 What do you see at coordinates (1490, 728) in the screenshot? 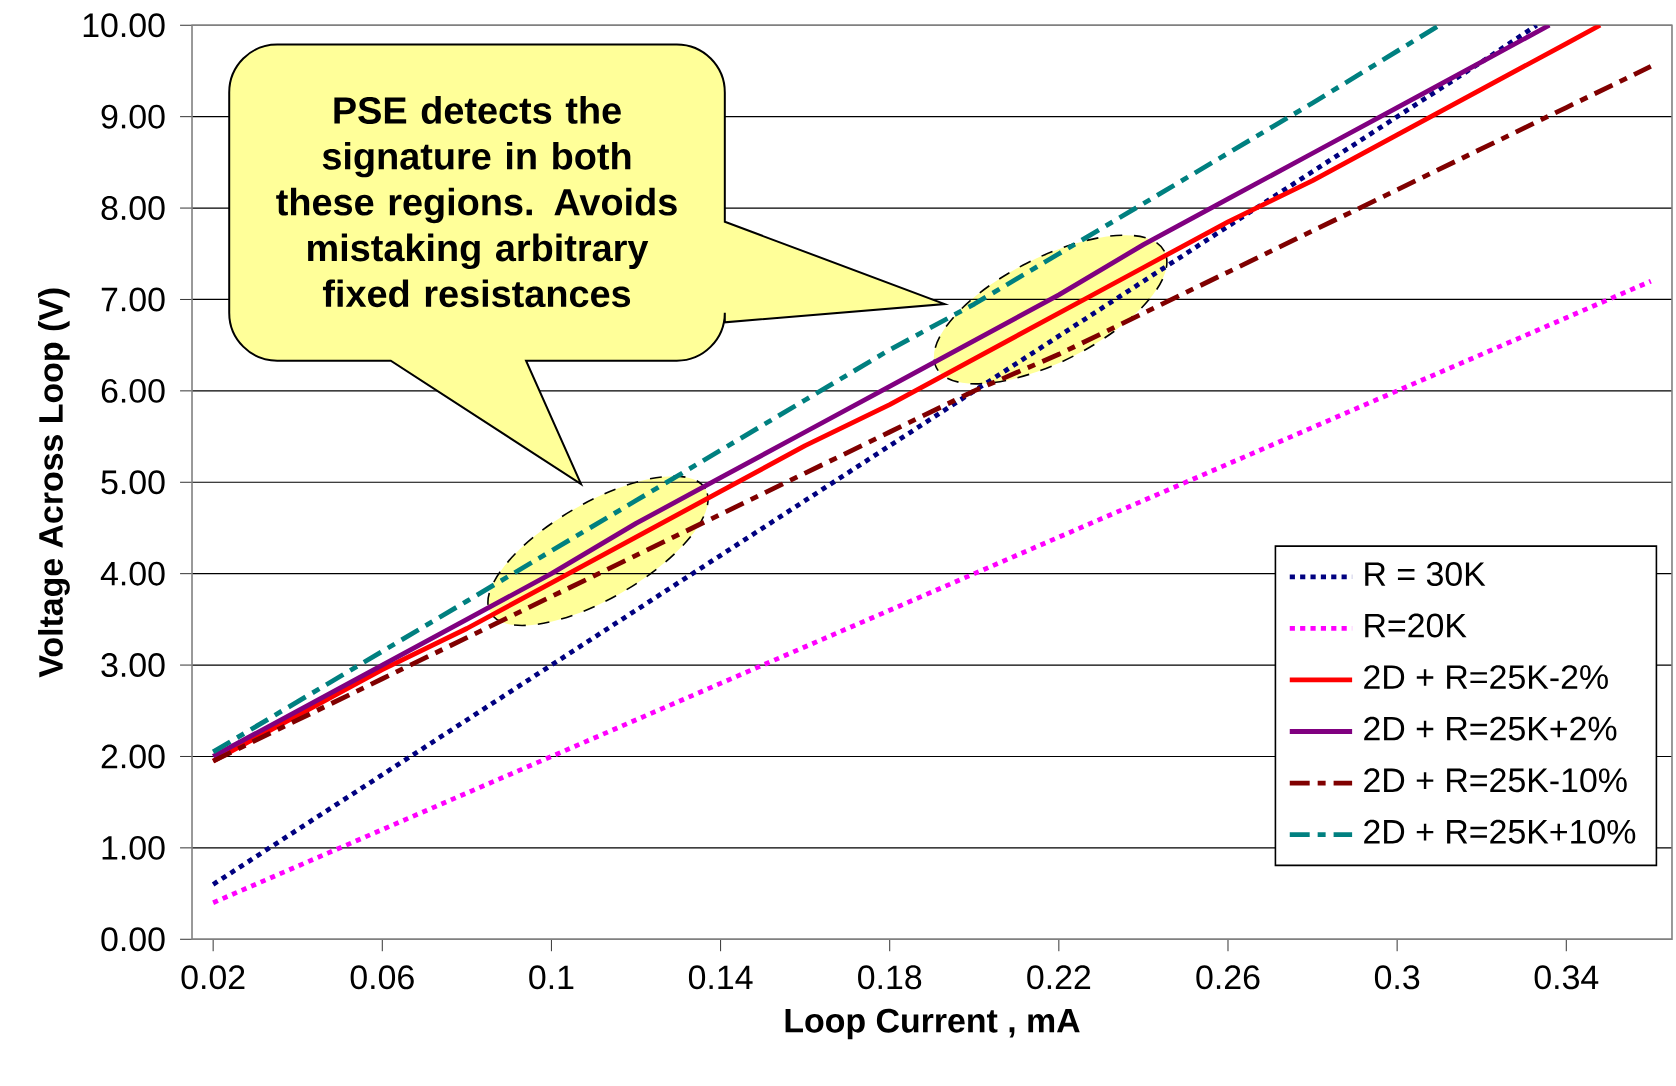
I see `legend-label: 2D + R=25K+2%` at bounding box center [1490, 728].